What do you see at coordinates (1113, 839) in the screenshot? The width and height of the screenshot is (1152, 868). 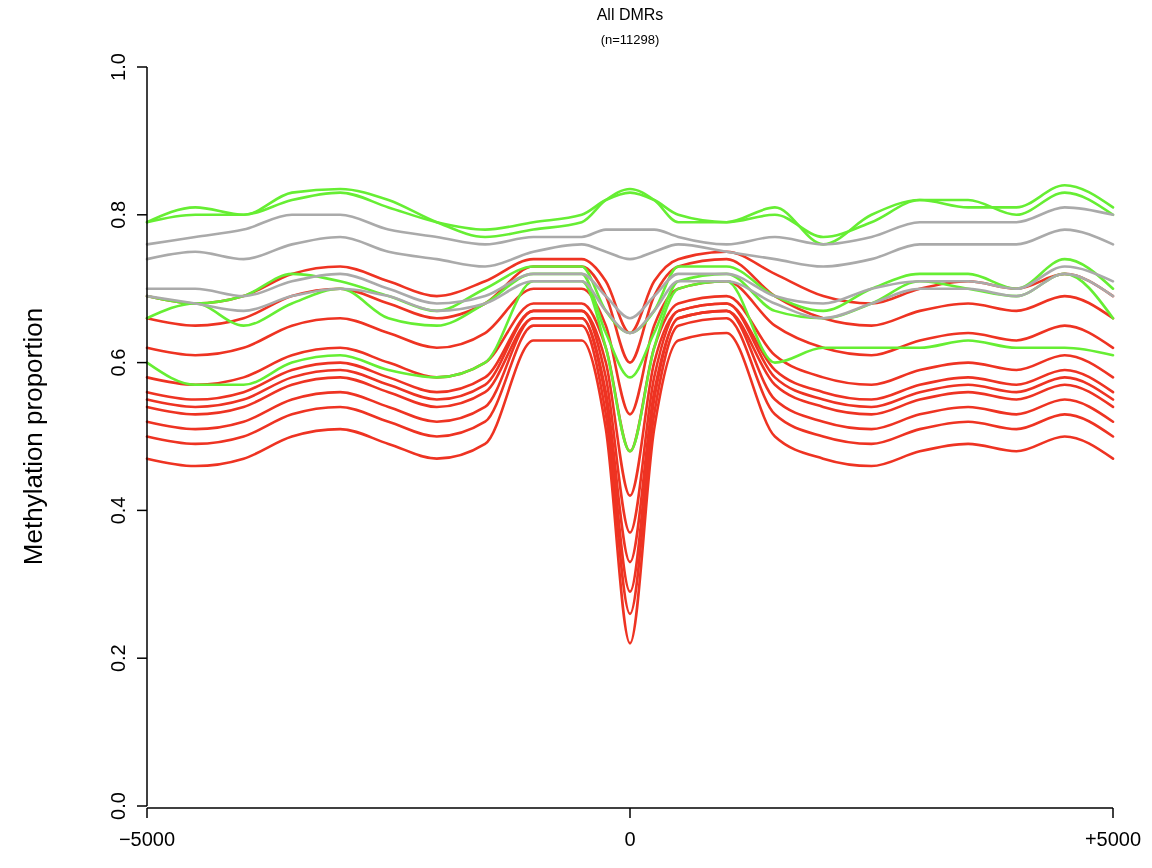 I see `x-tick-label: +5000` at bounding box center [1113, 839].